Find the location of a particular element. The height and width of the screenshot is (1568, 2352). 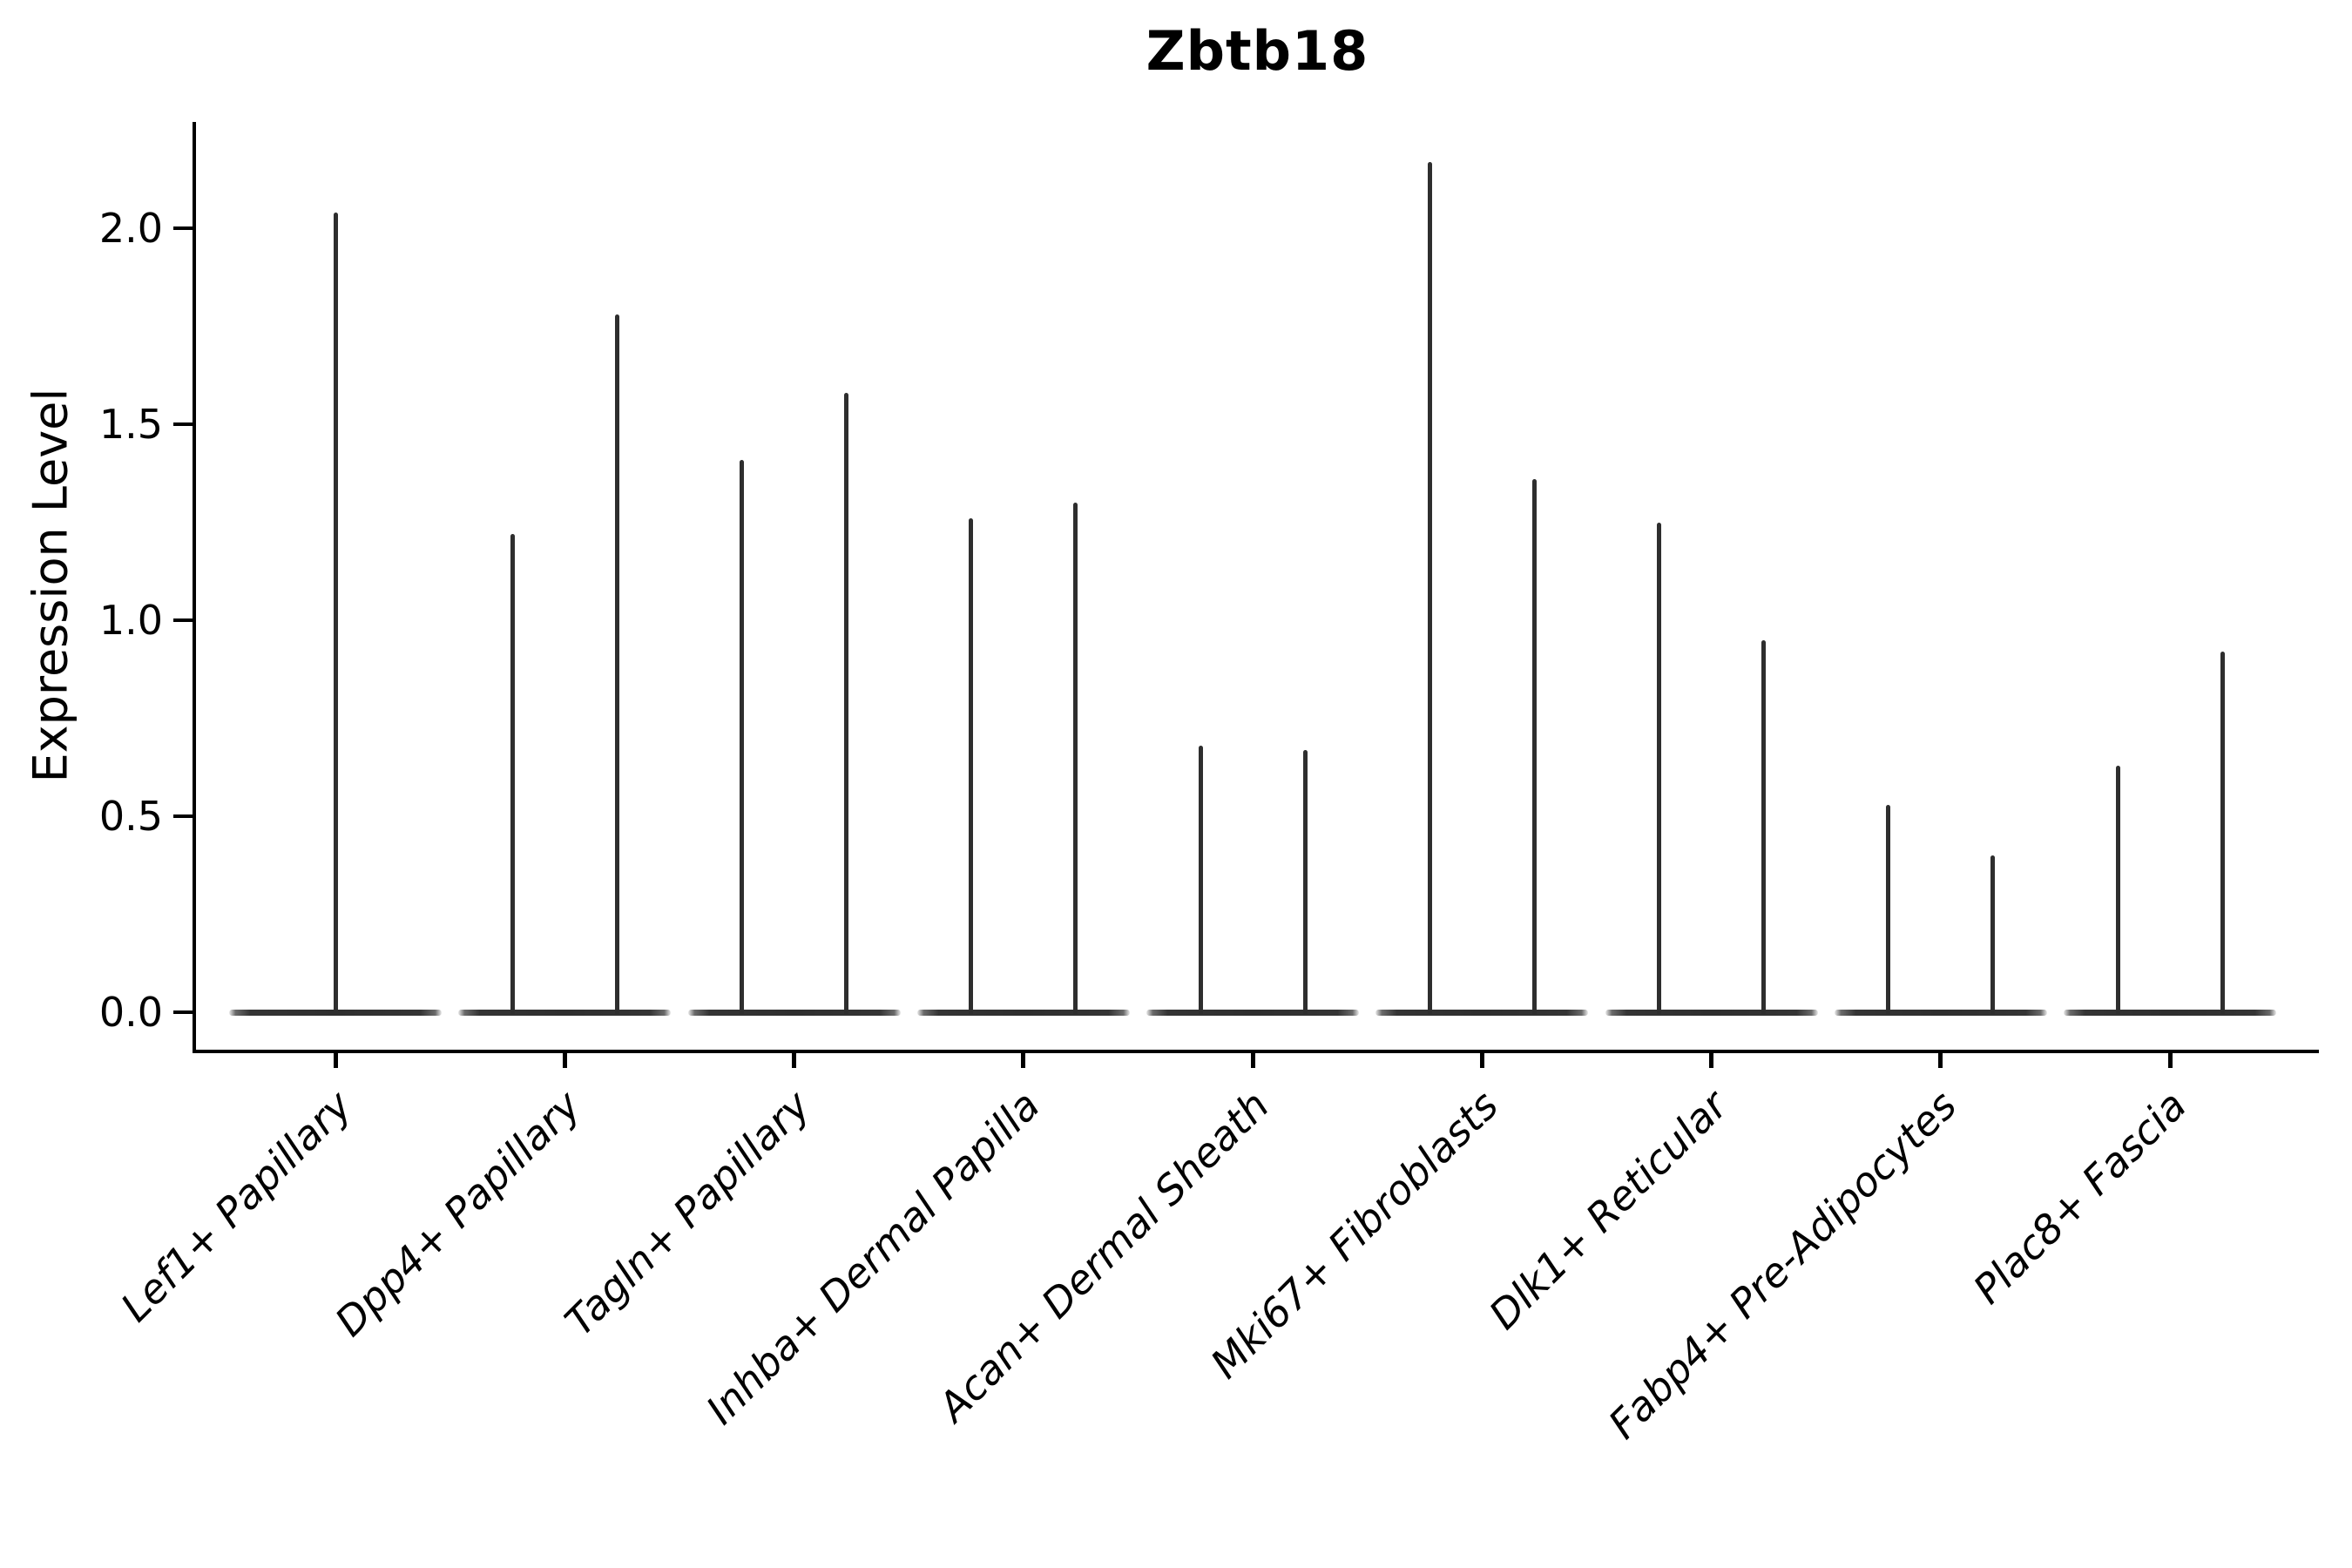

x-tick-label: Dpp4+ Papillary is located at coordinates (459, 1213).